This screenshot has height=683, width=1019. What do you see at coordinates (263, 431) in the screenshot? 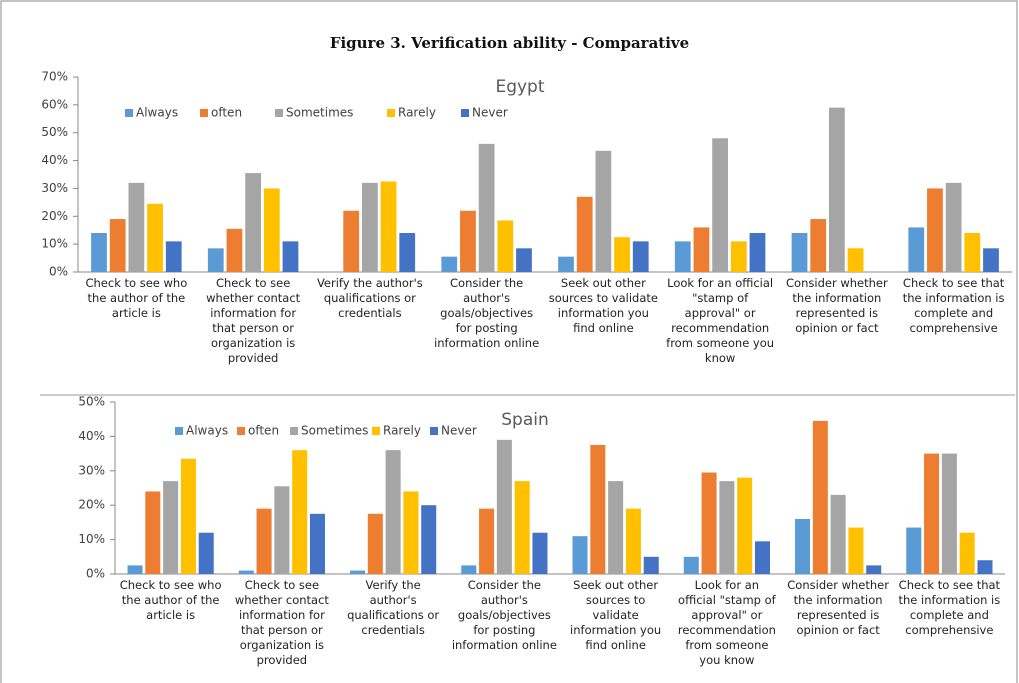
I see `legend-label: often` at bounding box center [263, 431].